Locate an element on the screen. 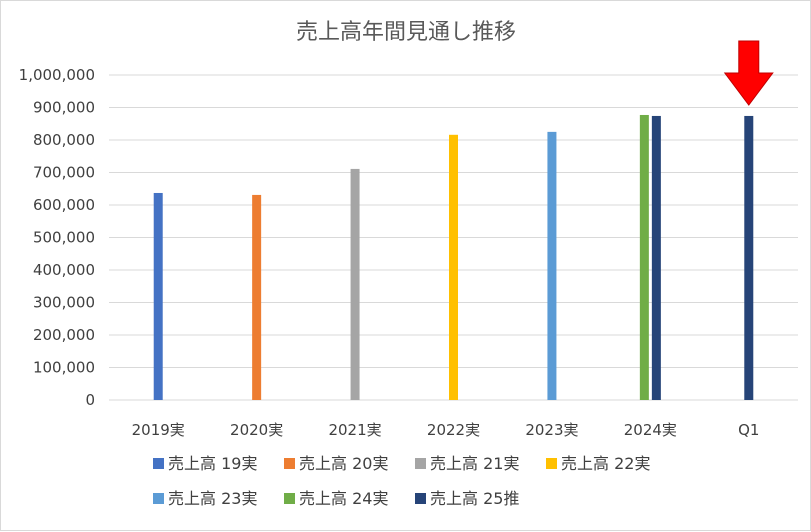  x-tick-label: 2019実 is located at coordinates (158, 430).